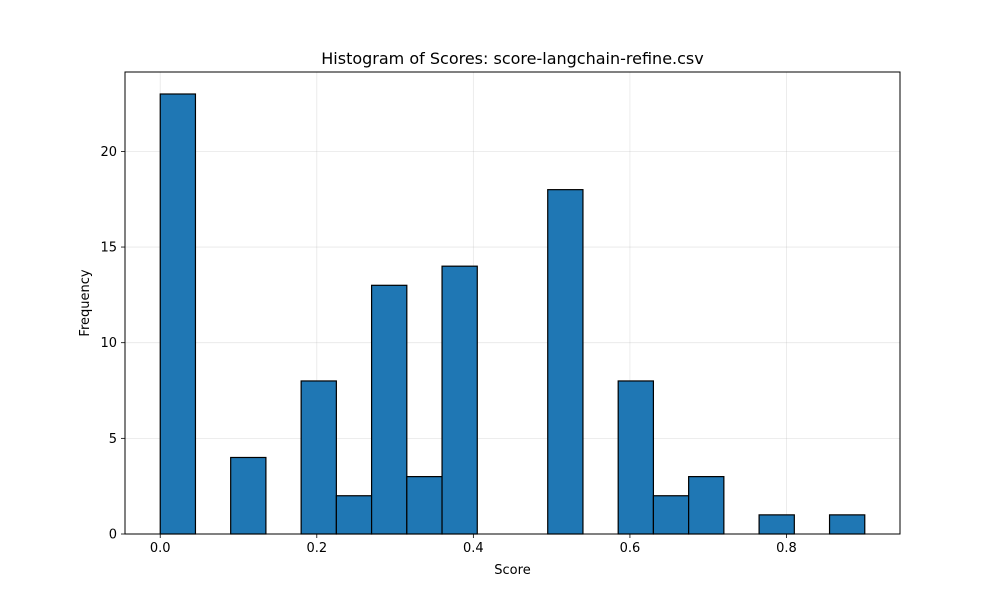 This screenshot has height=600, width=1000. What do you see at coordinates (160, 548) in the screenshot?
I see `x-tick-label: 0.0` at bounding box center [160, 548].